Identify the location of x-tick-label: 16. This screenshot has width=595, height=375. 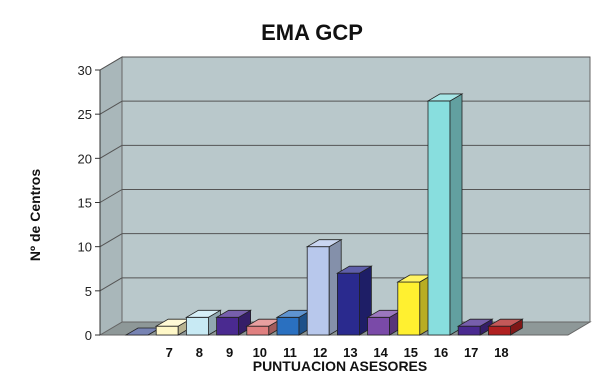
(441, 352).